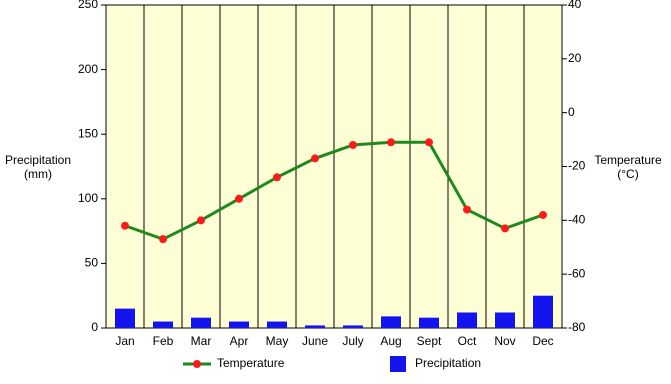 This screenshot has height=384, width=671. I want to click on x-tick-label: Mar, so click(201, 341).